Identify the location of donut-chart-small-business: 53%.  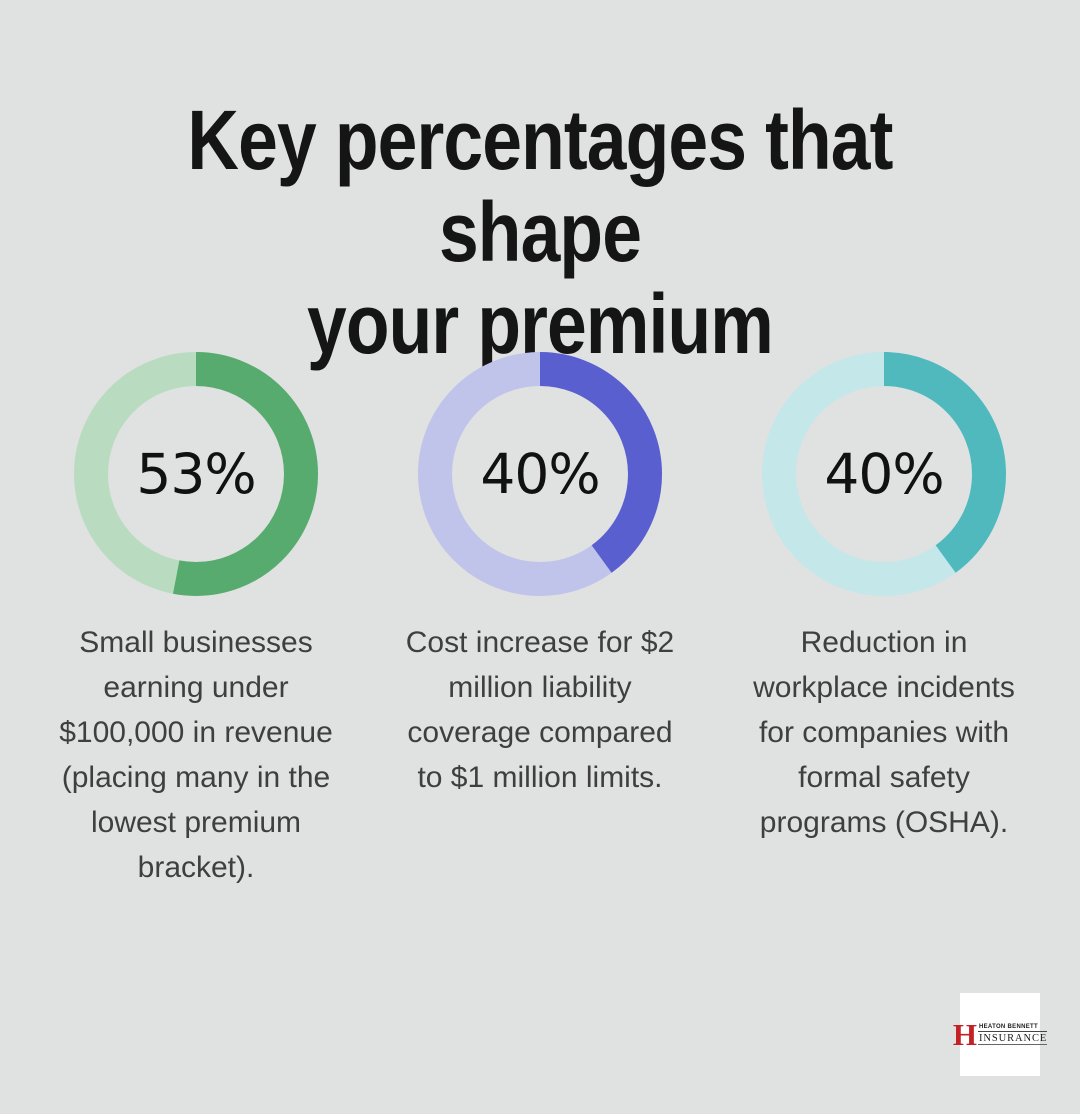
(196, 474).